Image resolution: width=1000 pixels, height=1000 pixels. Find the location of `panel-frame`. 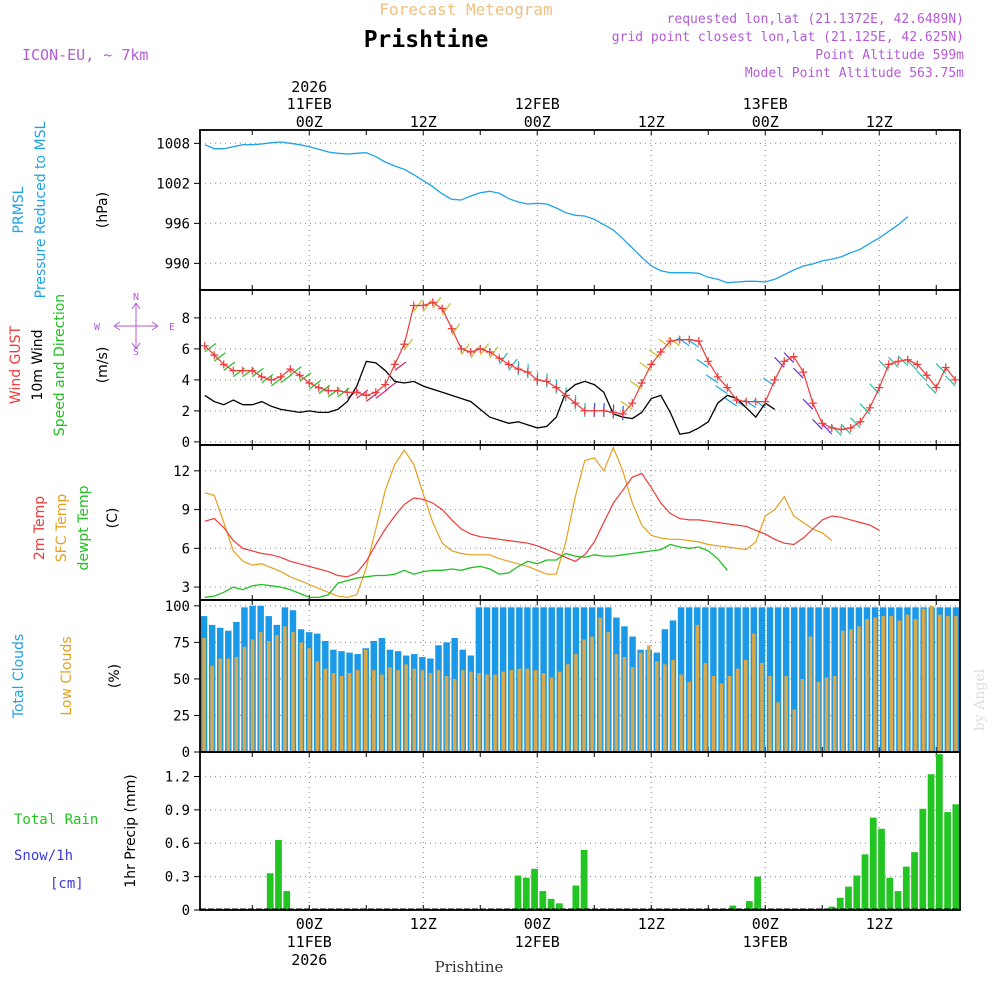

panel-frame is located at coordinates (580, 522).